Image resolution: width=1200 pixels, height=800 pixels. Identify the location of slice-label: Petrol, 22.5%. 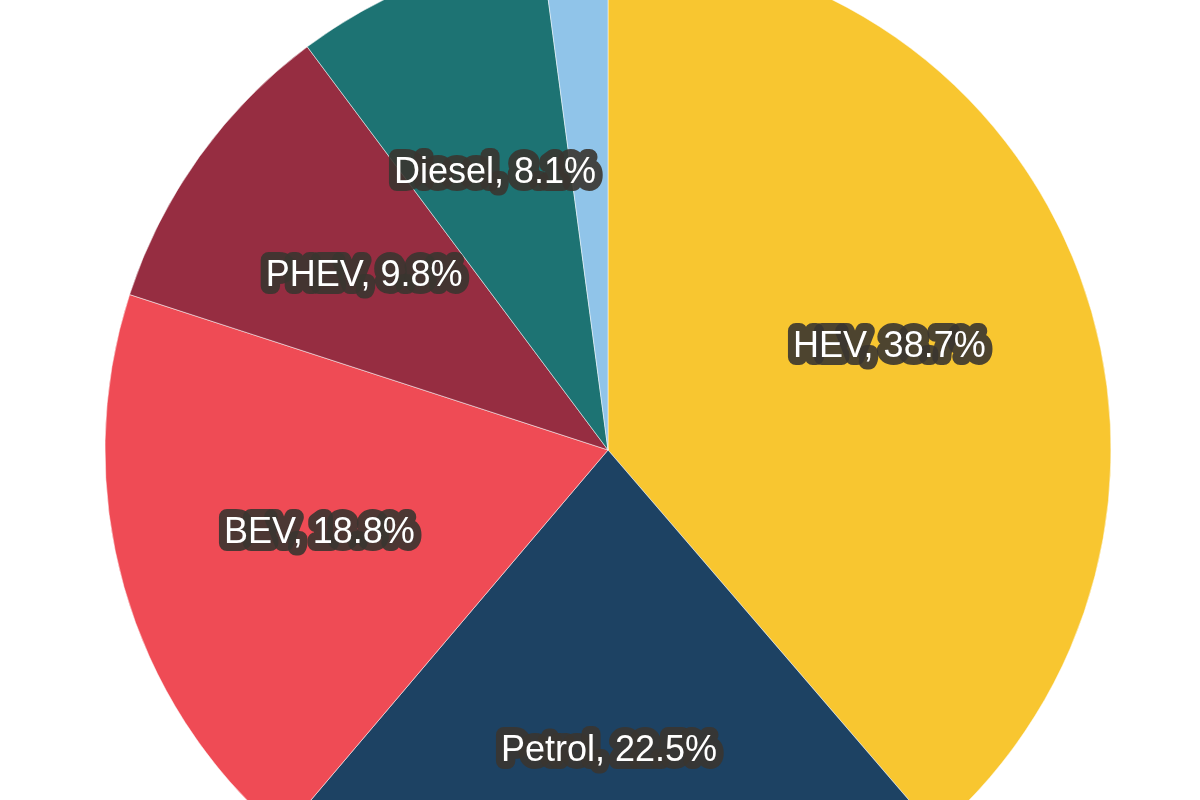
(609, 748).